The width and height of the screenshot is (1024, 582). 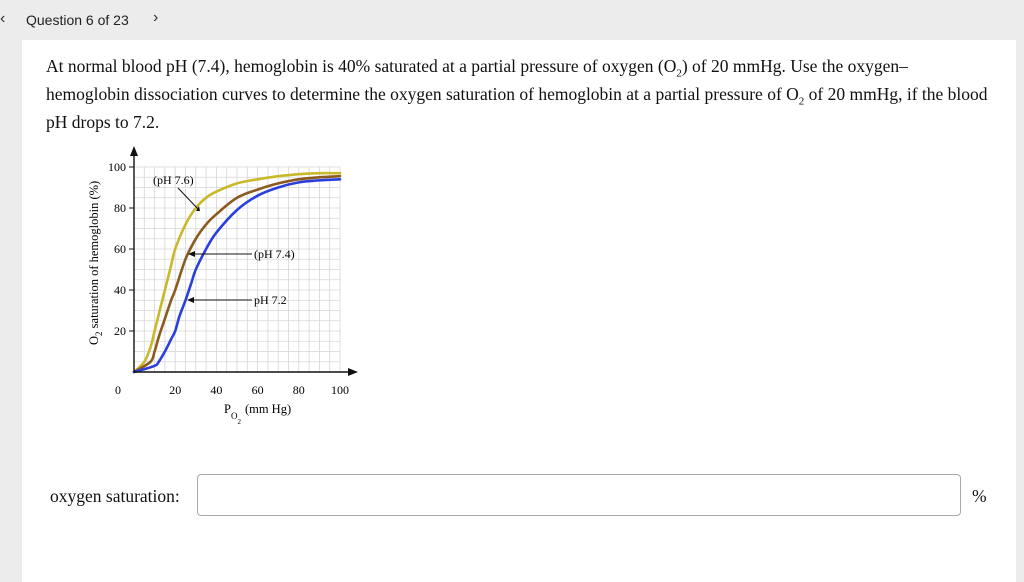 I want to click on annotation-ph72-arrowhead, so click(x=190, y=300).